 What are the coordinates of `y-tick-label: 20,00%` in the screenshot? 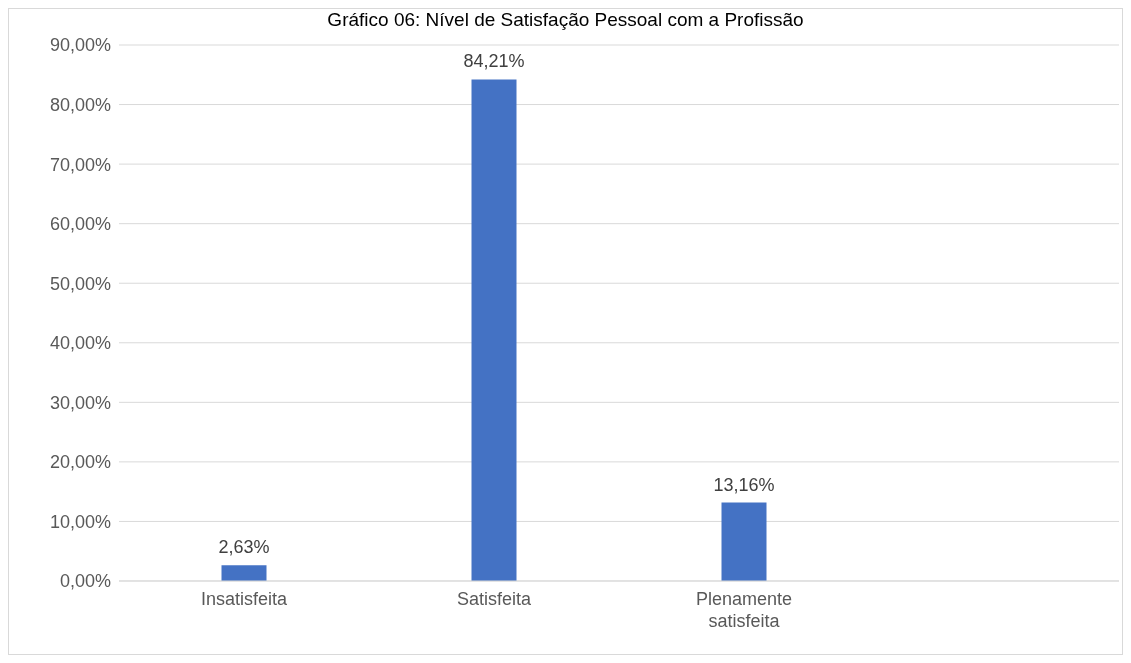 It's located at (80, 462).